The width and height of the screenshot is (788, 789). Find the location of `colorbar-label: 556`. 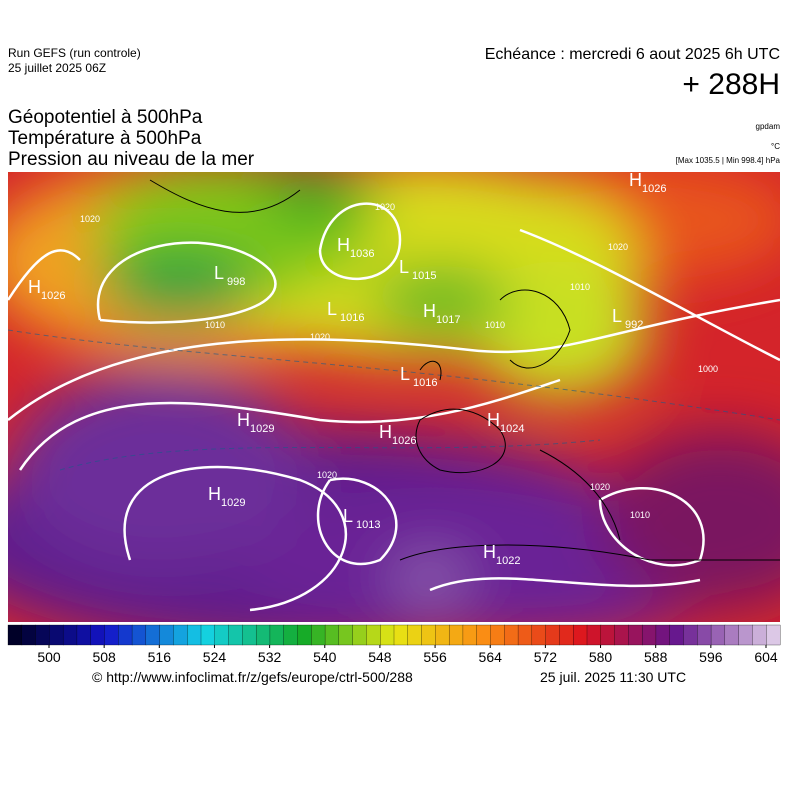

colorbar-label: 556 is located at coordinates (435, 657).